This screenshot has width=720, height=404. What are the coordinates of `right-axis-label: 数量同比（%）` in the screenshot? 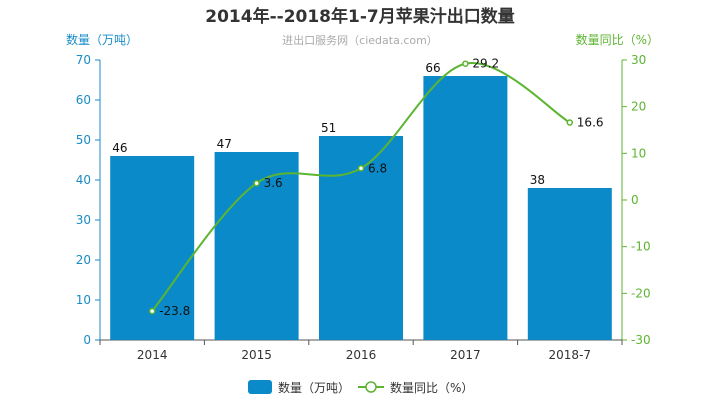 It's located at (617, 39).